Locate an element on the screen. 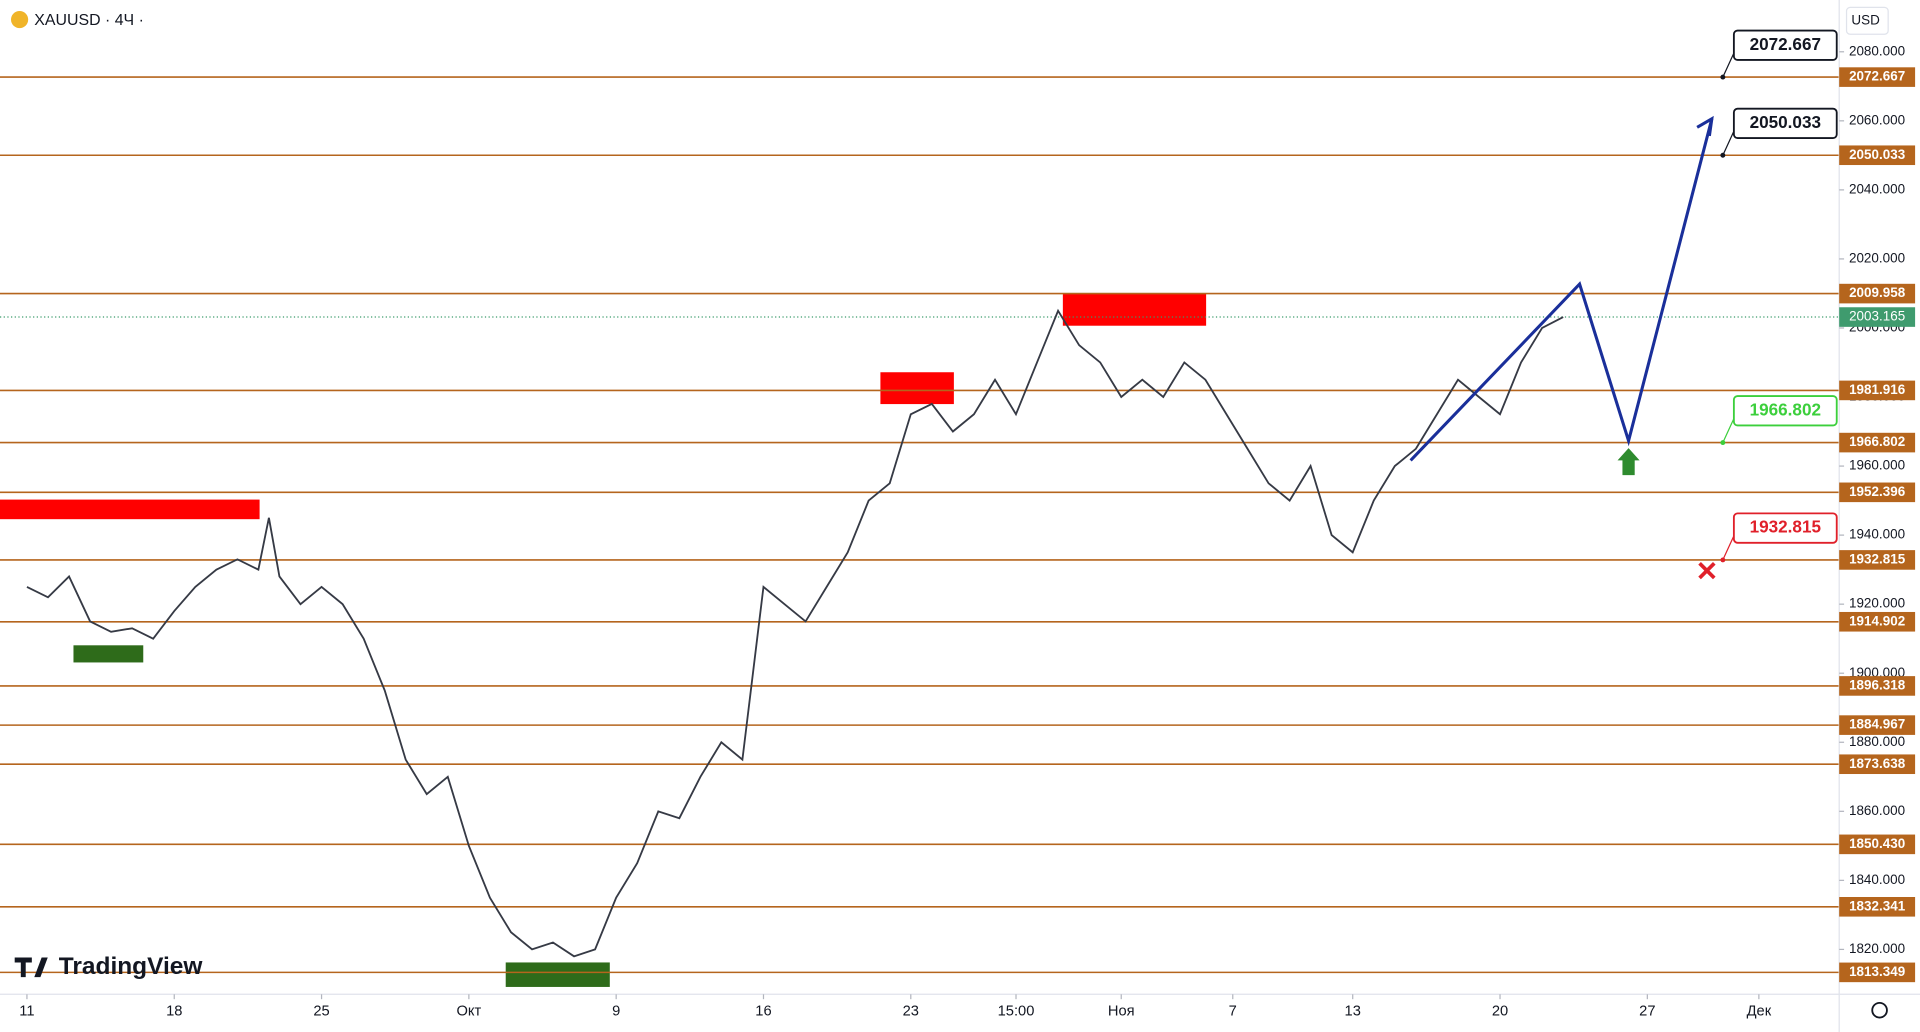 Image resolution: width=1920 pixels, height=1032 pixels. y-tick-label: 1900.000 is located at coordinates (1877, 672).